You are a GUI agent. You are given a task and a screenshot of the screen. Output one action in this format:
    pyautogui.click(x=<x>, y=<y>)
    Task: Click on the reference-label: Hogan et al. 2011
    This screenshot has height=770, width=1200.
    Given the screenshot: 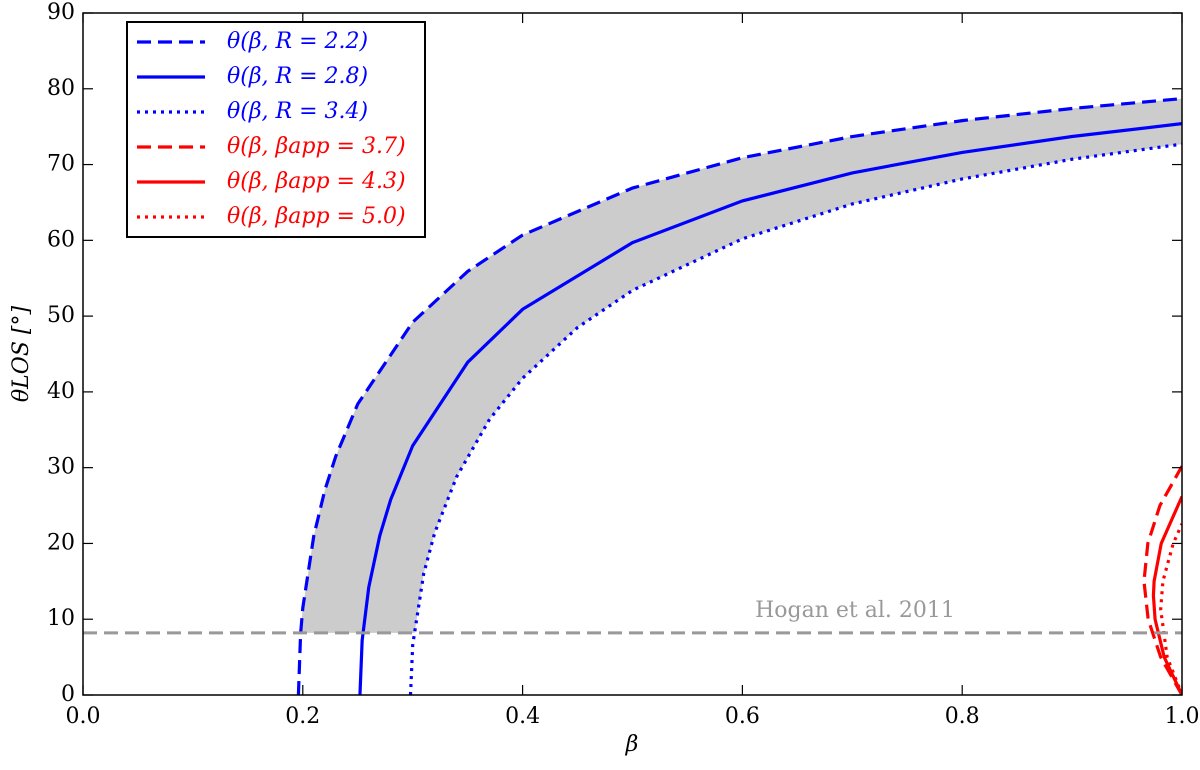 What is the action you would take?
    pyautogui.click(x=855, y=610)
    